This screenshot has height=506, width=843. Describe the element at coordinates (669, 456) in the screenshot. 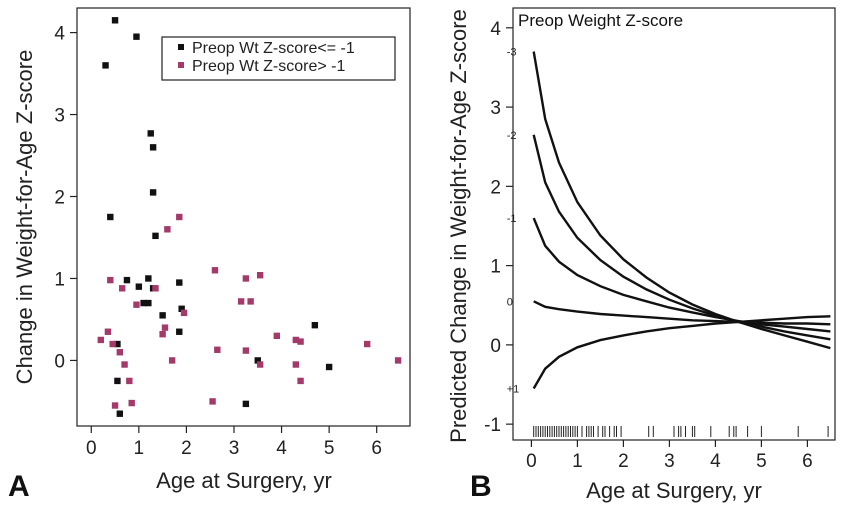

I see `panel-b-x-ticks: 0 1 2 3 4 5 6` at that location.